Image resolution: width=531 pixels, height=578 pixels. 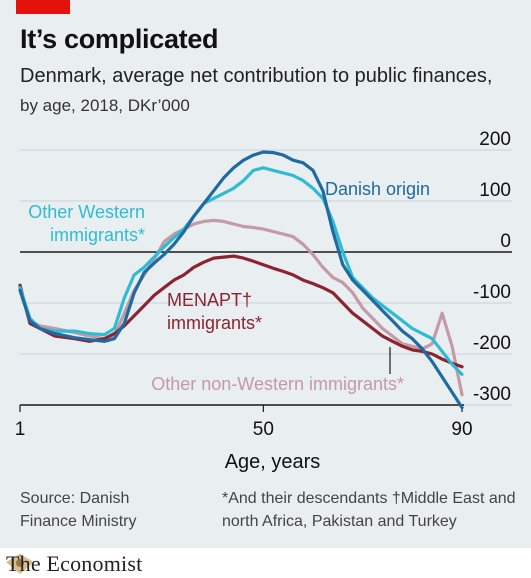 What do you see at coordinates (277, 384) in the screenshot?
I see `series-label-other-non-western: Other non-Western immigrants*` at bounding box center [277, 384].